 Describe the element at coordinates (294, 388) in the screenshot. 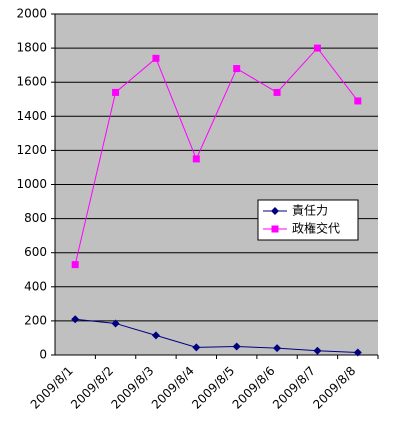

I see `x-tick-label: 2009/8/7` at that location.